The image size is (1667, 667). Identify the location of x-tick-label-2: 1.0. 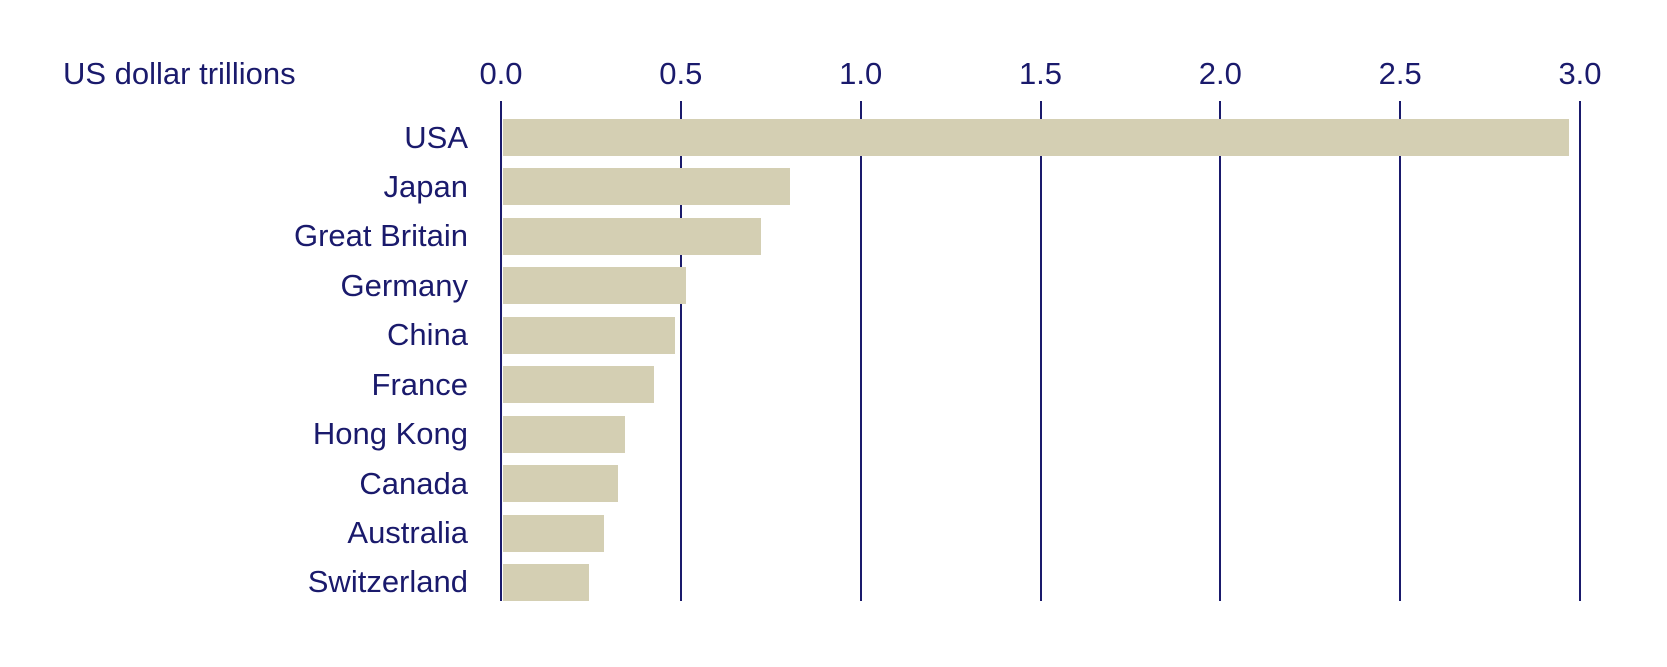
(861, 73).